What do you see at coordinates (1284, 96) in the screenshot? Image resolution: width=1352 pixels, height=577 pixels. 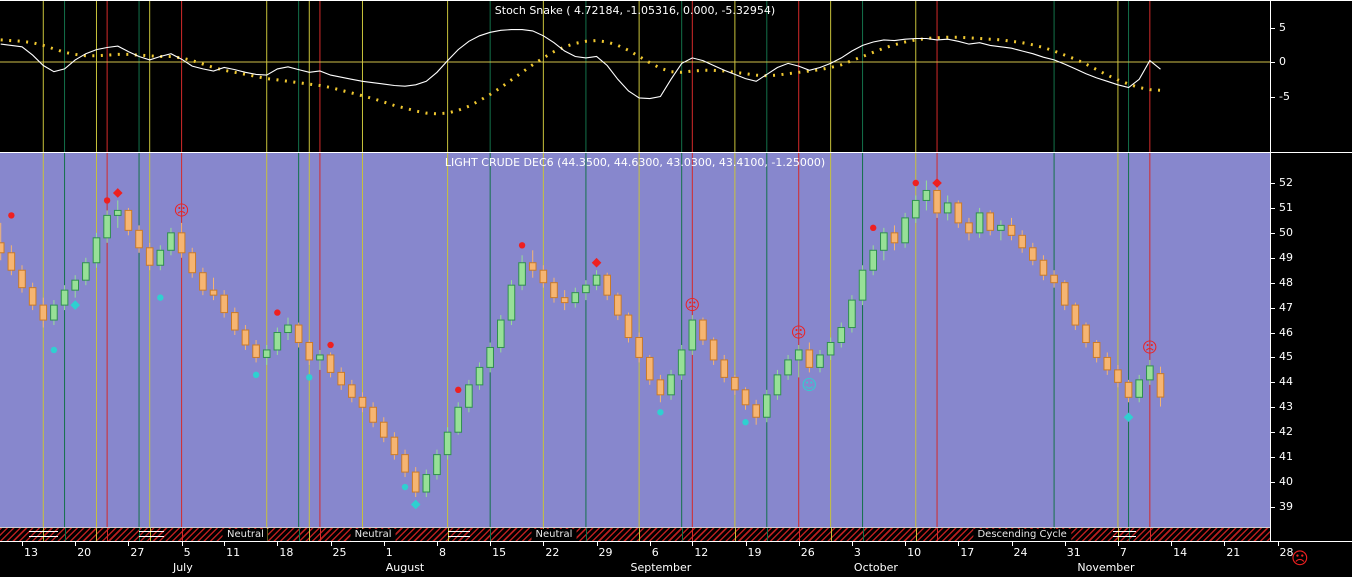 I see `stoch-axis-label: -5` at bounding box center [1284, 96].